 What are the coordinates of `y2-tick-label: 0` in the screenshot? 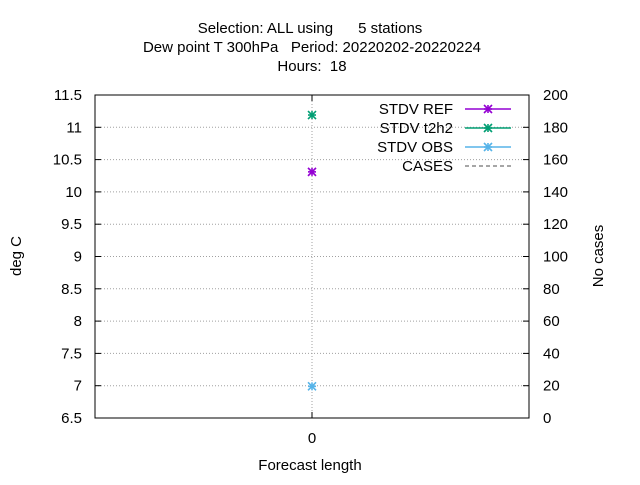 It's located at (547, 418).